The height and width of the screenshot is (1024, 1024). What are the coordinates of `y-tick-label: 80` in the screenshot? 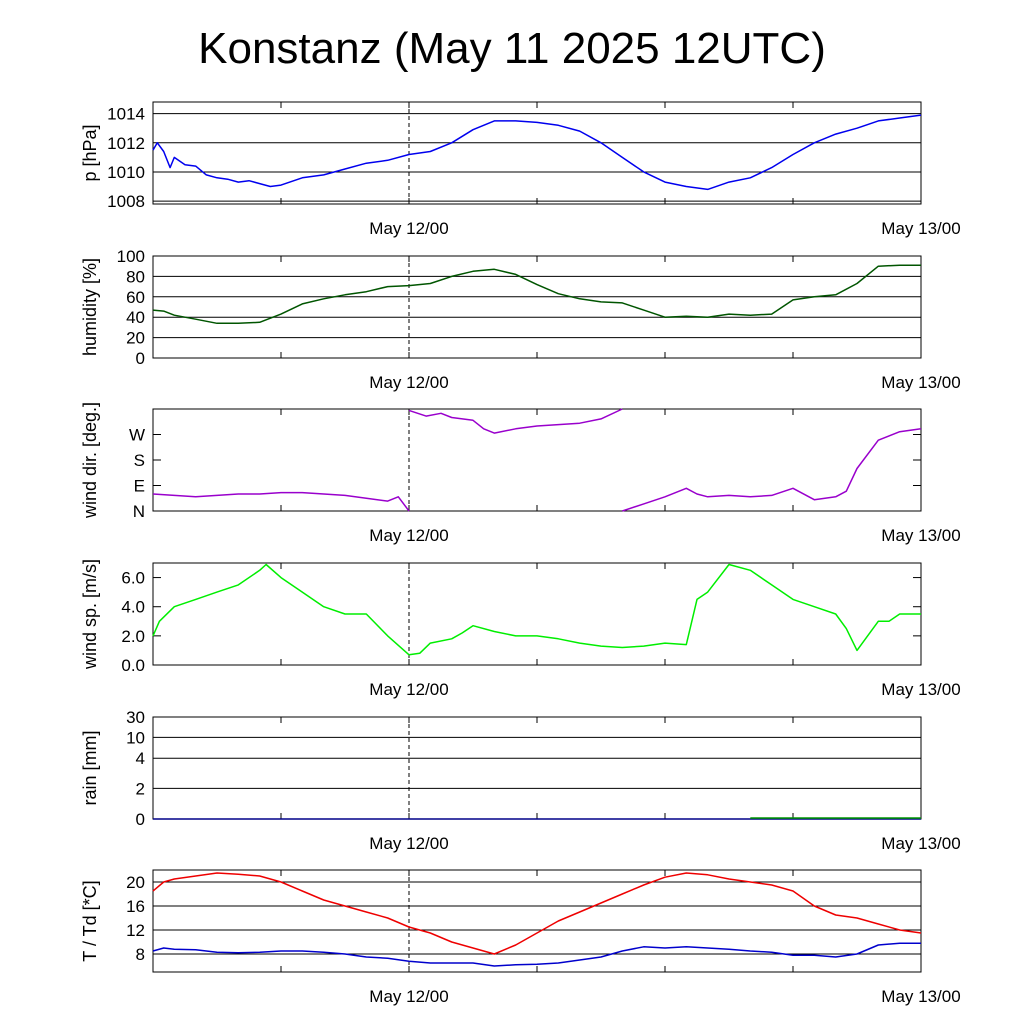 It's located at (135, 276).